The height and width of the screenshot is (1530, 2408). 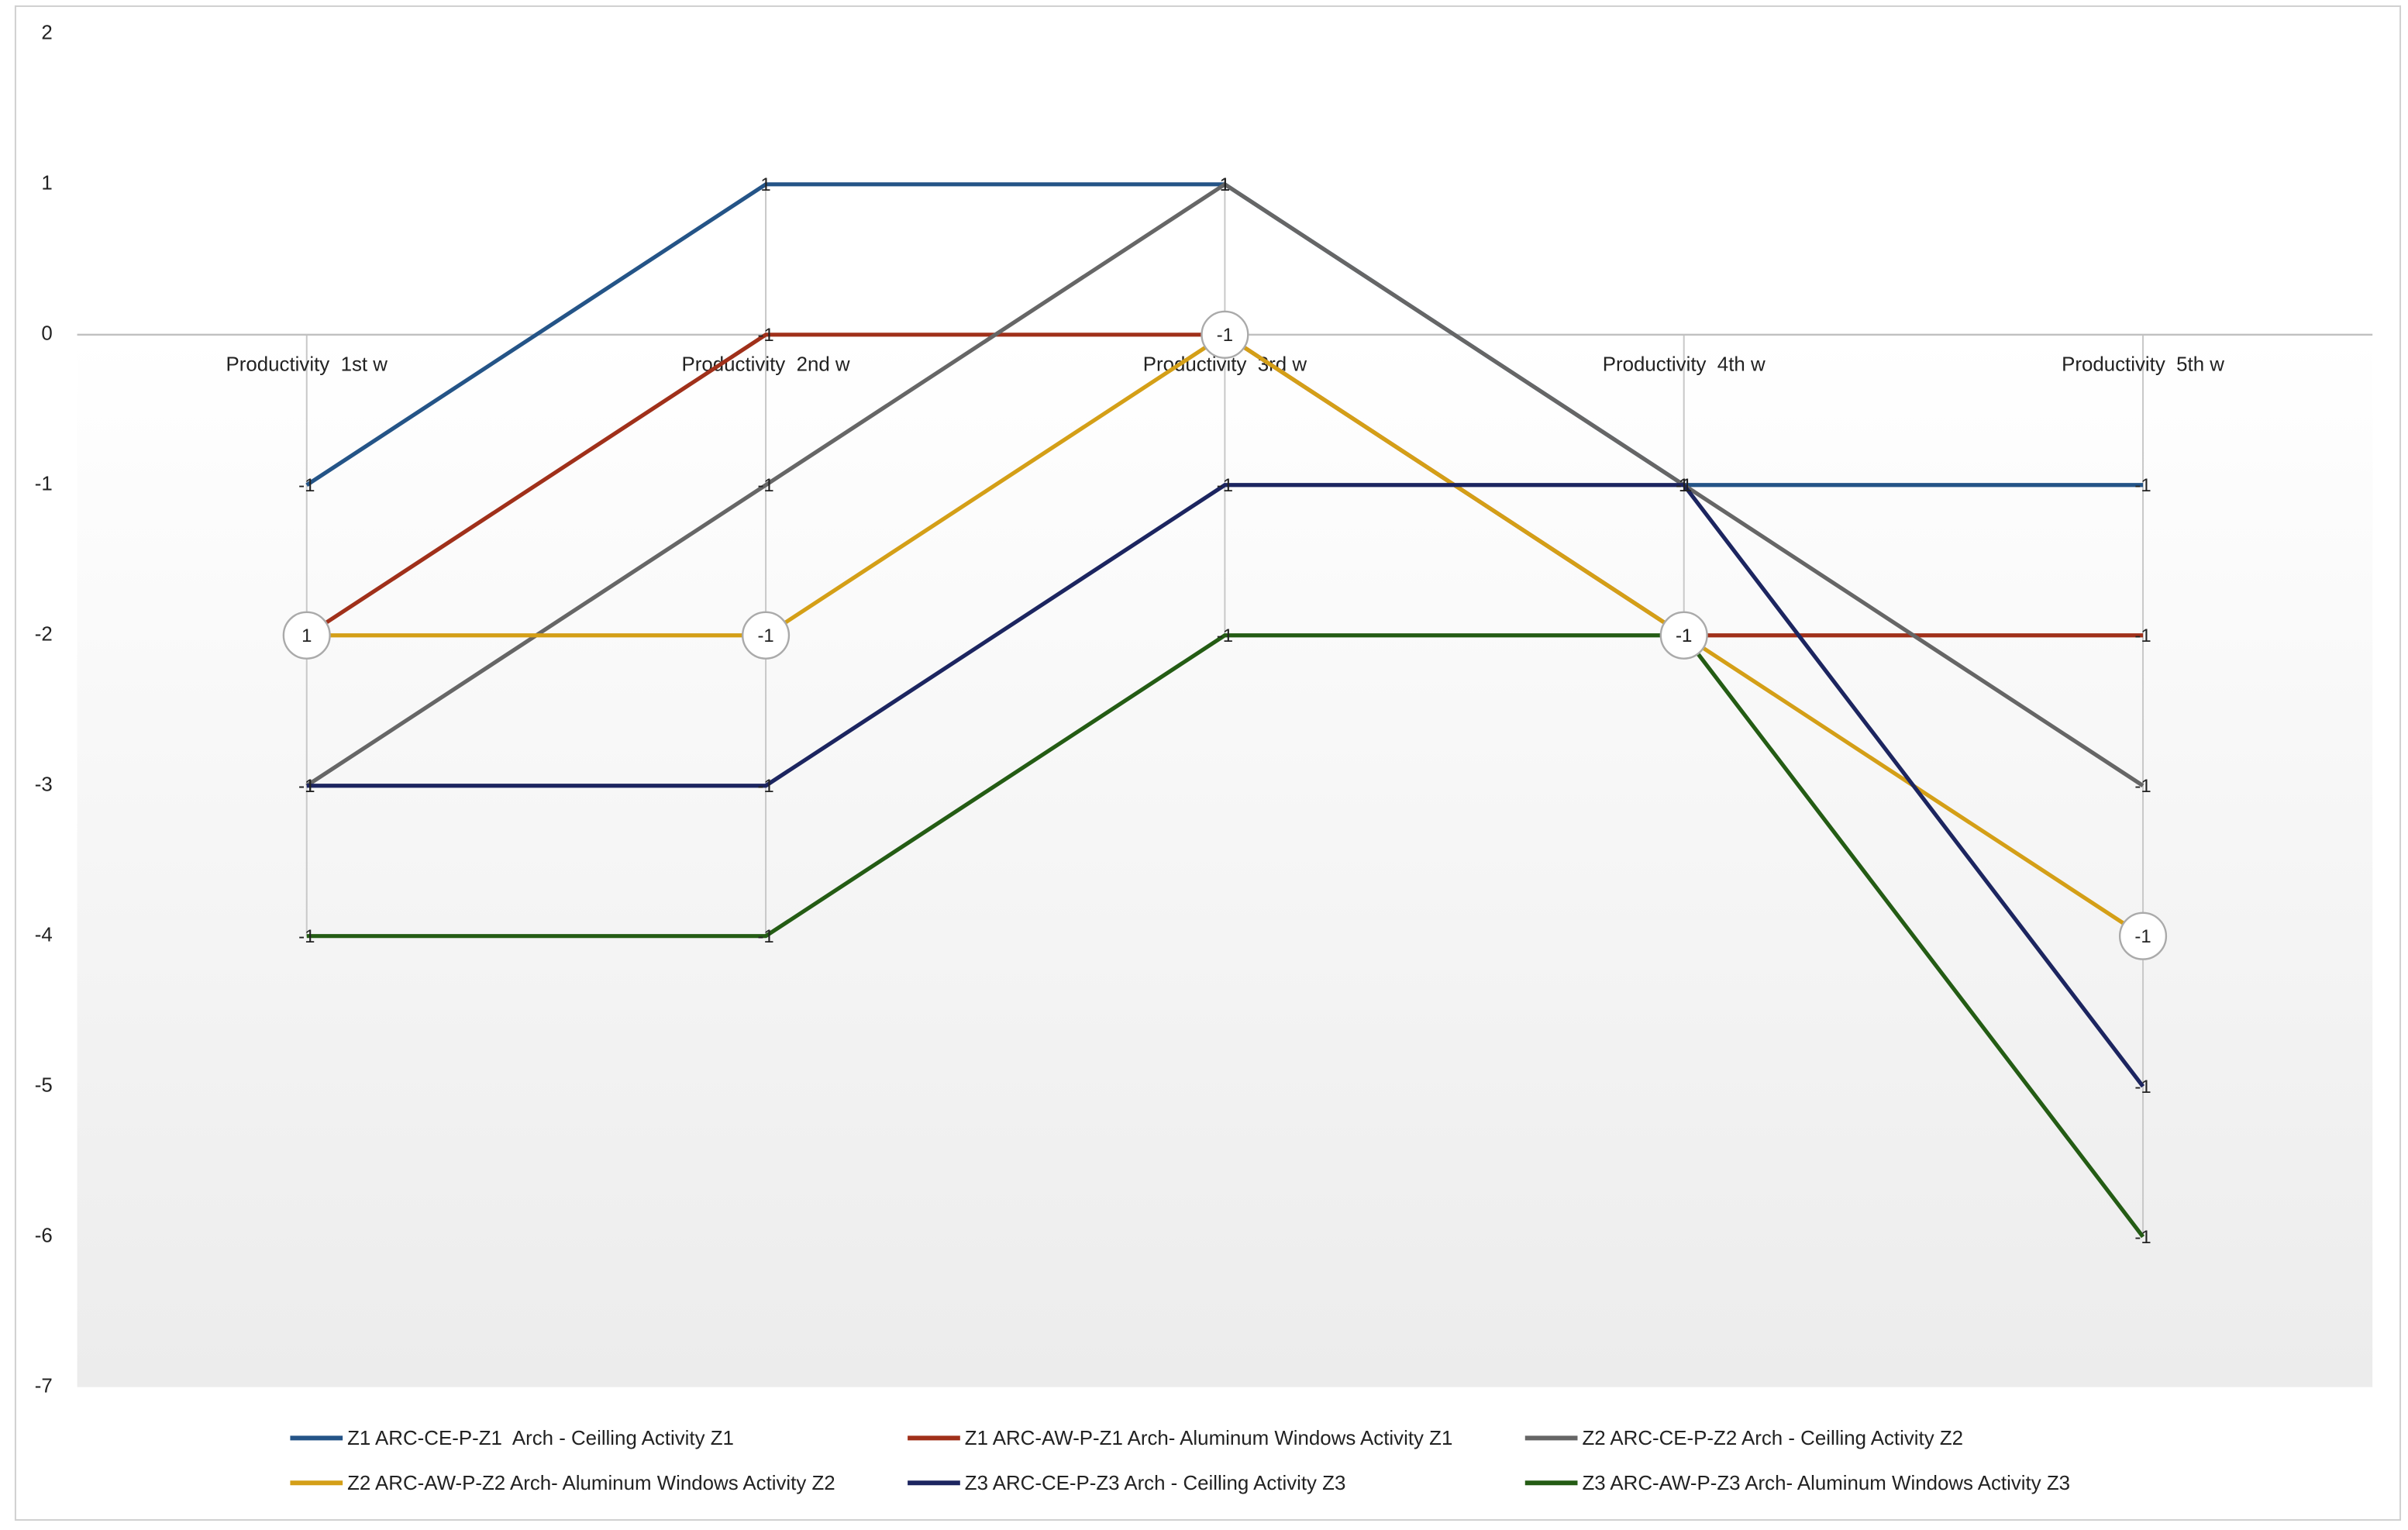 I want to click on y-tick-label: -4, so click(x=44, y=935).